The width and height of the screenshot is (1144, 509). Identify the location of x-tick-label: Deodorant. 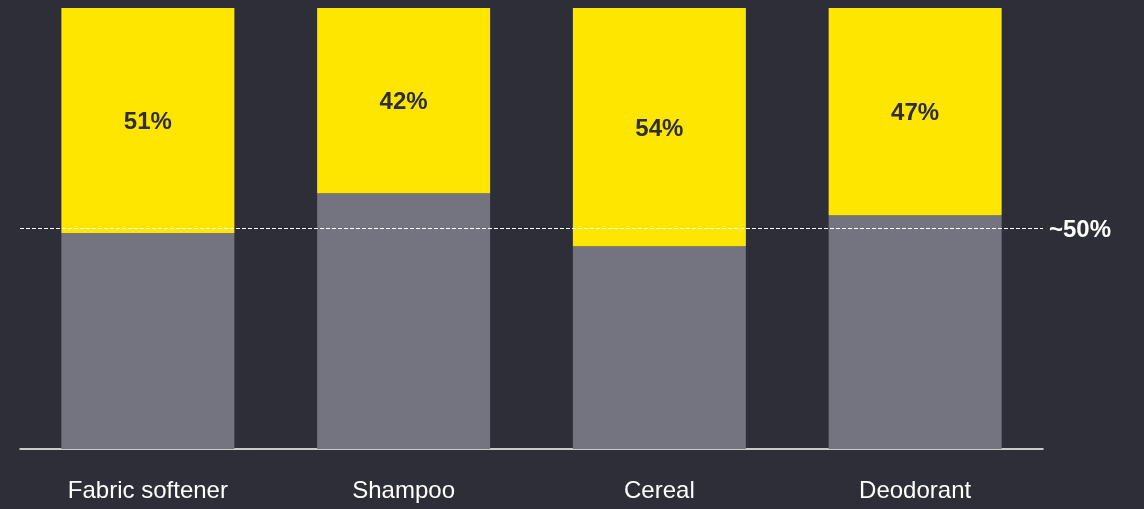
(915, 489).